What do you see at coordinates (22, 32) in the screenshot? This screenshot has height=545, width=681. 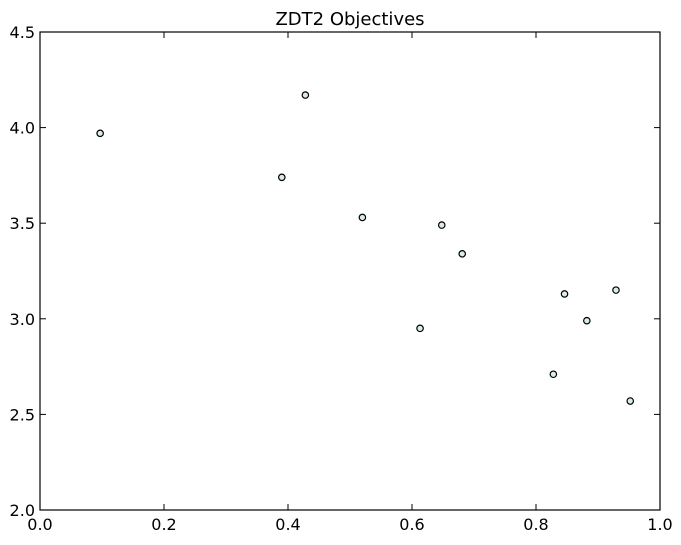 I see `y-tick-label: 4.5` at bounding box center [22, 32].